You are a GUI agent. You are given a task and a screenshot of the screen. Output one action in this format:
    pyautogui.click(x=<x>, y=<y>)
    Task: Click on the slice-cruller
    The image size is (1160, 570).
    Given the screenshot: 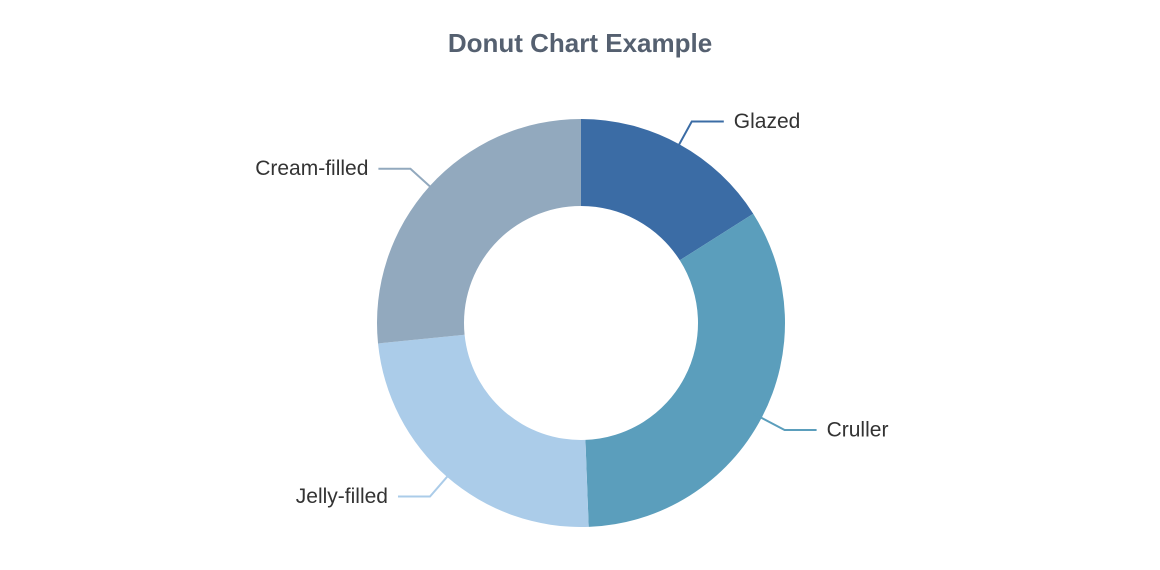 What is the action you would take?
    pyautogui.click(x=685, y=370)
    